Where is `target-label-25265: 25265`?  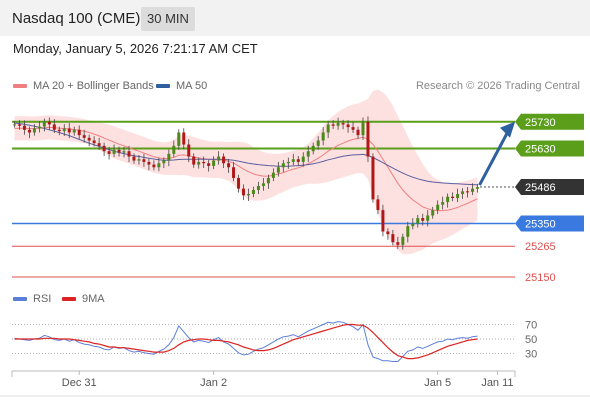
target-label-25265: 25265 is located at coordinates (540, 247).